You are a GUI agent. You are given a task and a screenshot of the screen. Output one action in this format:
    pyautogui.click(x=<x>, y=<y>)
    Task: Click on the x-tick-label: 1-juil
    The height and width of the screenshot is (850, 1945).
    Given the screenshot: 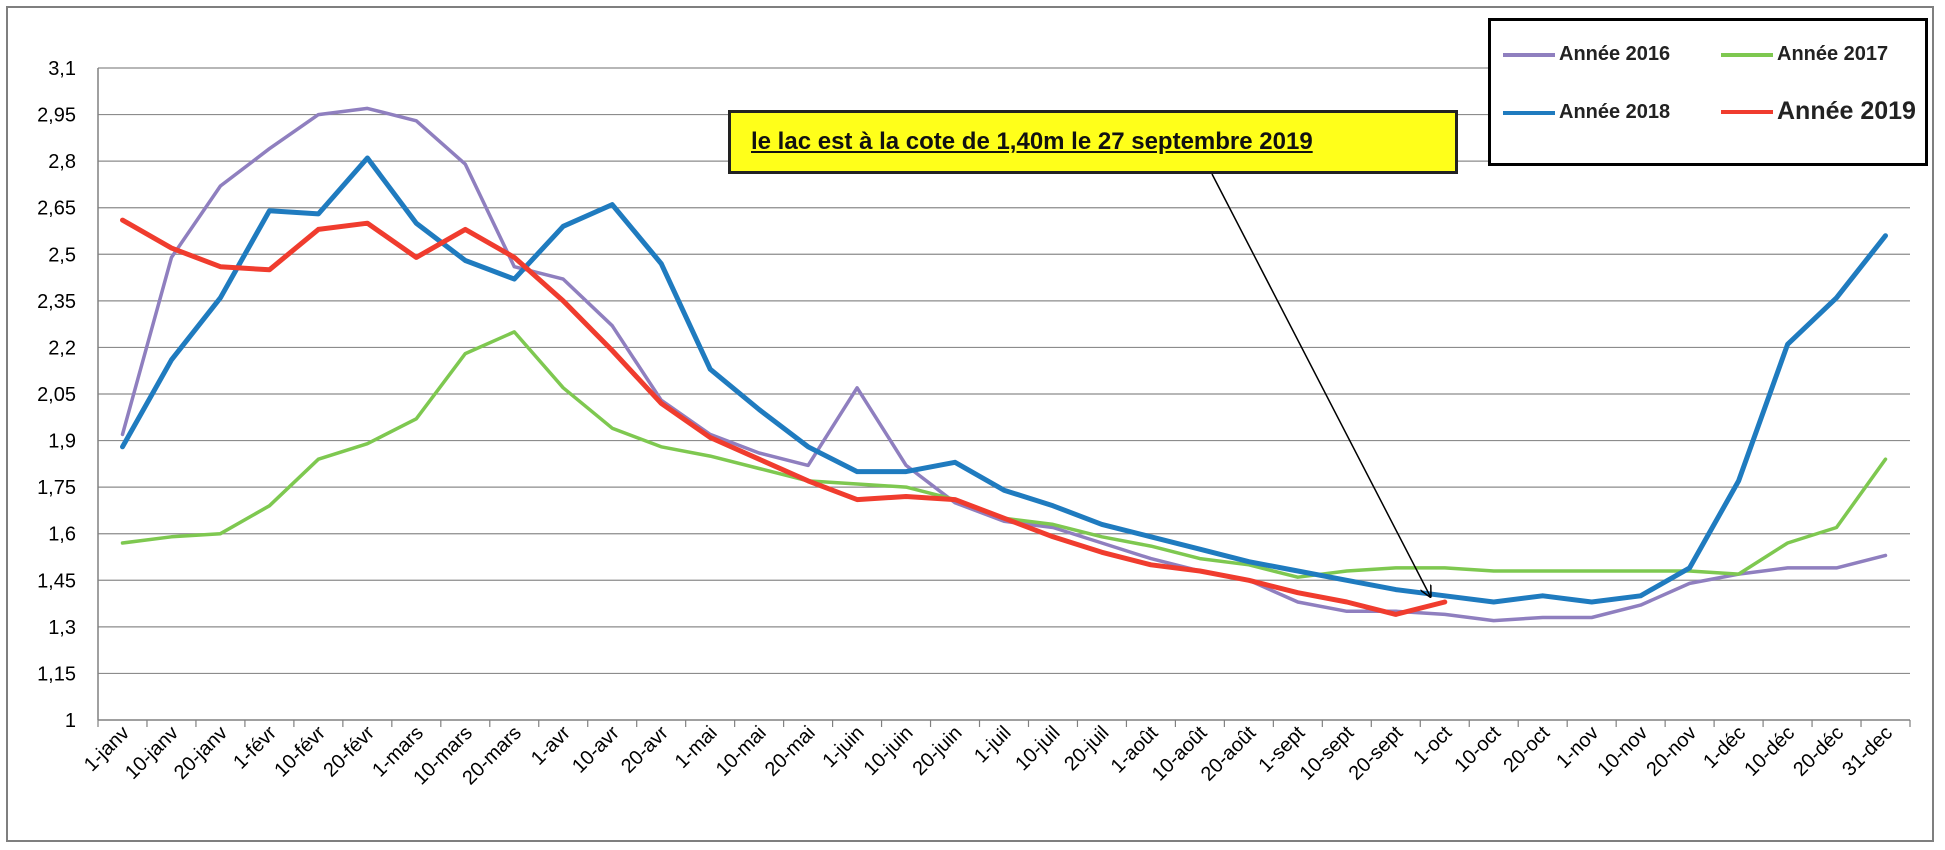 What is the action you would take?
    pyautogui.click(x=992, y=744)
    